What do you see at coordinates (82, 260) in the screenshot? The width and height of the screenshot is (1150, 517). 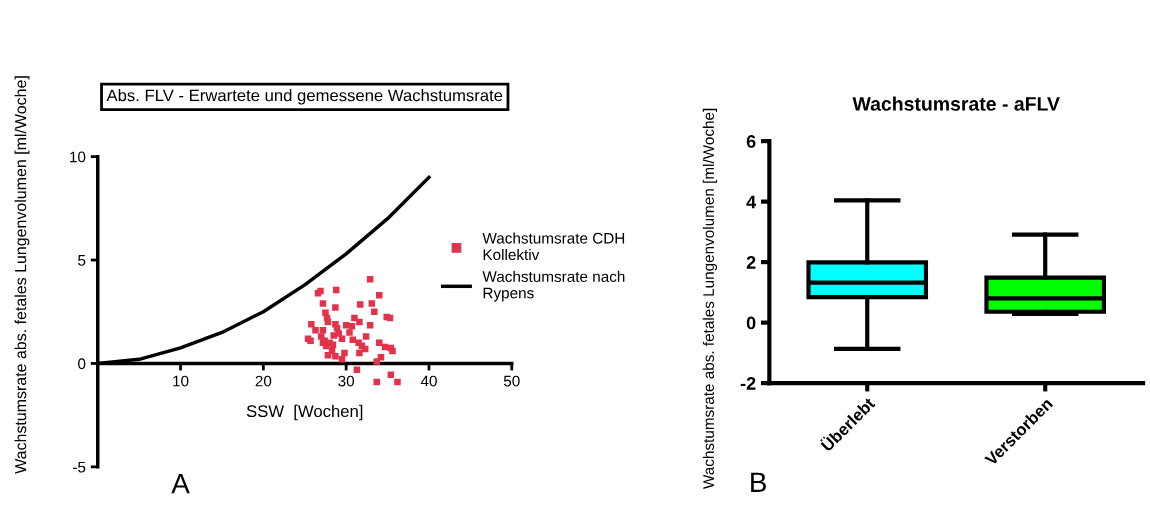 I see `y-tick-label: 5` at bounding box center [82, 260].